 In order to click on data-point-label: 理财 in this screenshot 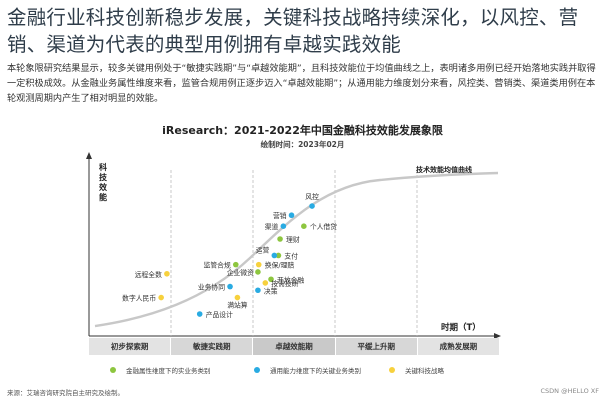, I will do `click(293, 239)`.